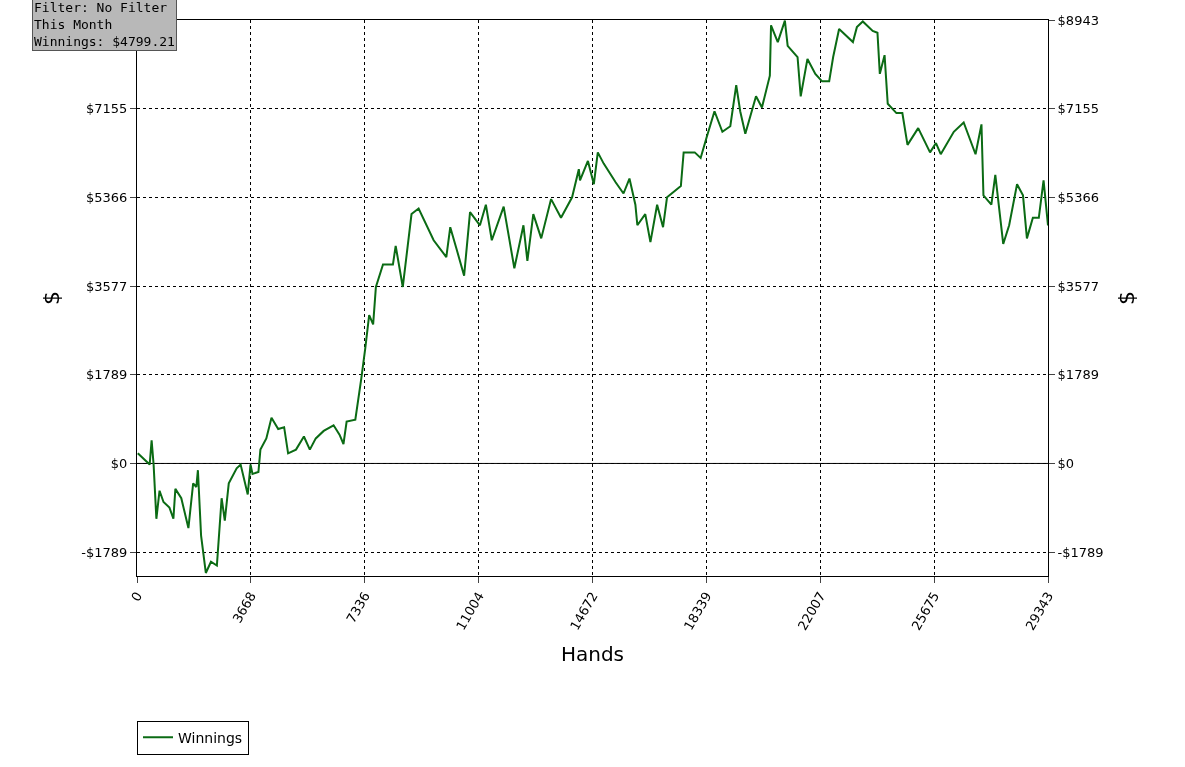 The width and height of the screenshot is (1185, 767). I want to click on y2-tick-label: $3577, so click(1078, 286).